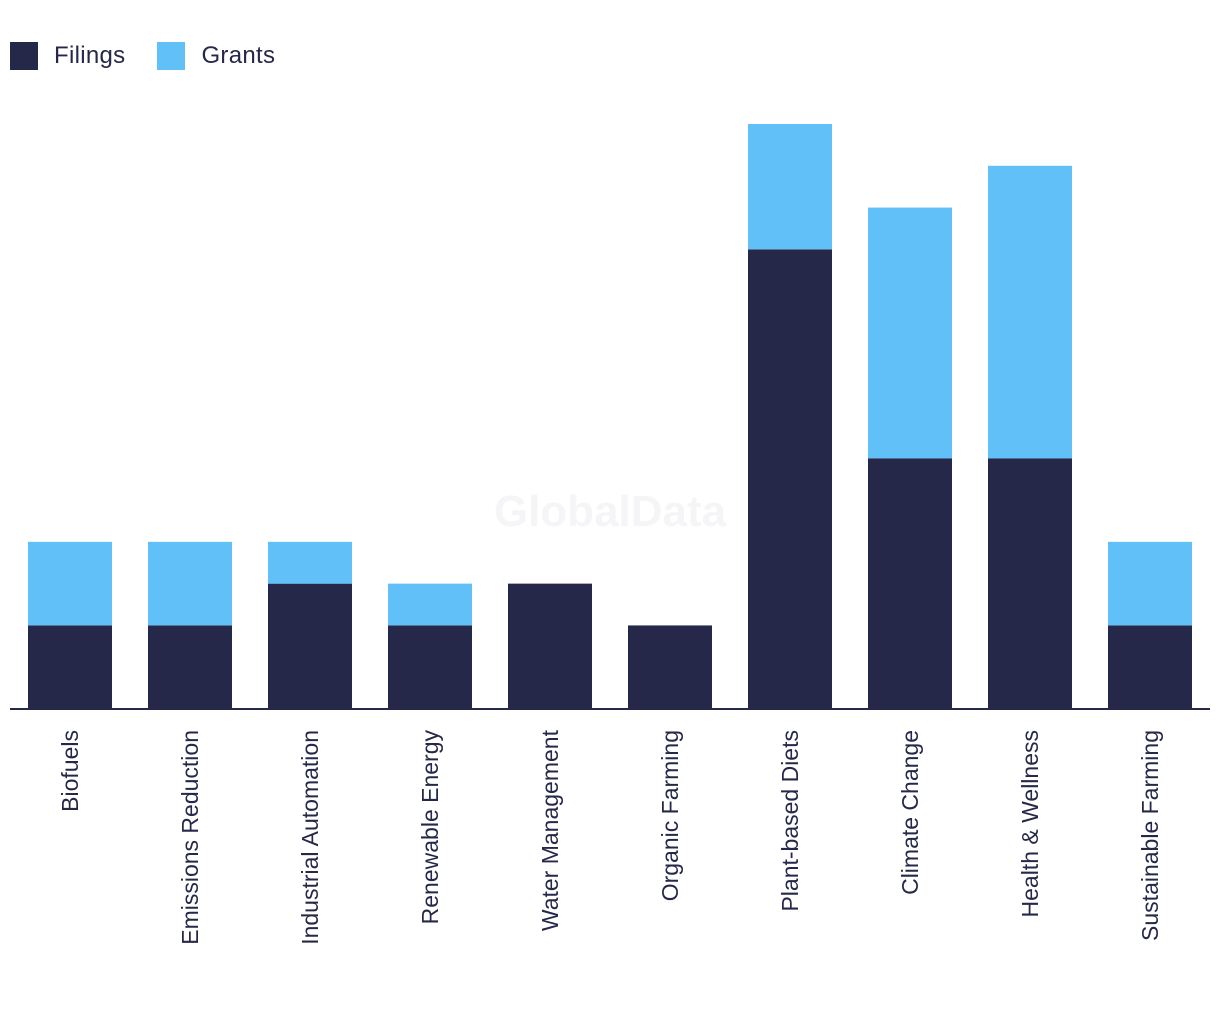 The image size is (1220, 1020). I want to click on legend-swatch-grants, so click(171, 56).